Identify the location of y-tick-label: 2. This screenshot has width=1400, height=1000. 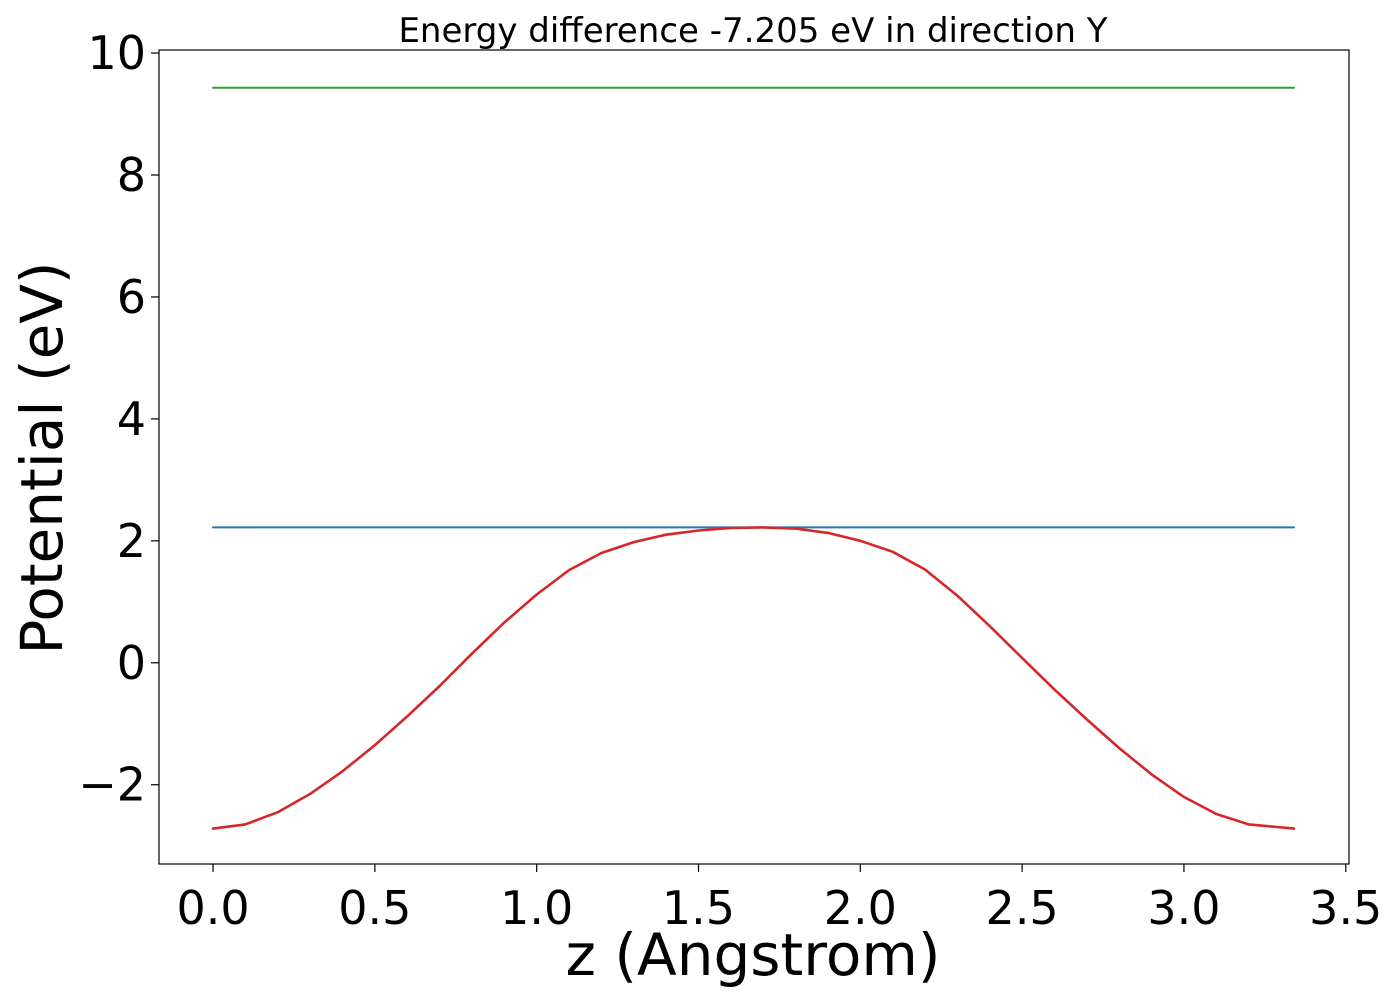
(131, 541).